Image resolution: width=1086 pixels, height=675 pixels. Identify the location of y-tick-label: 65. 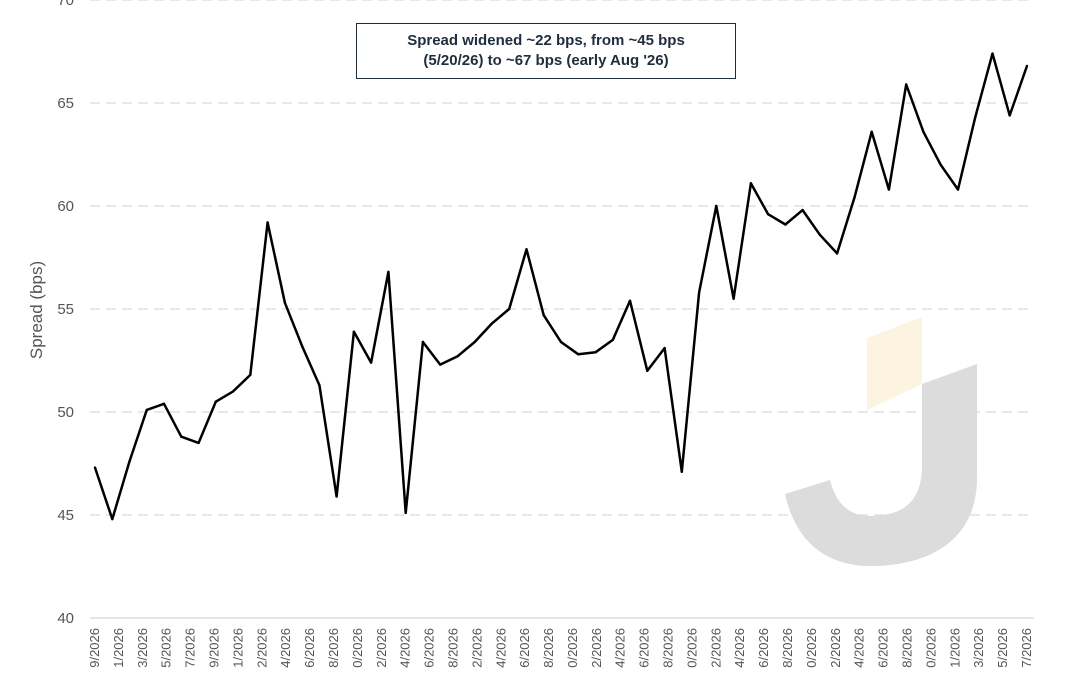
(65, 103).